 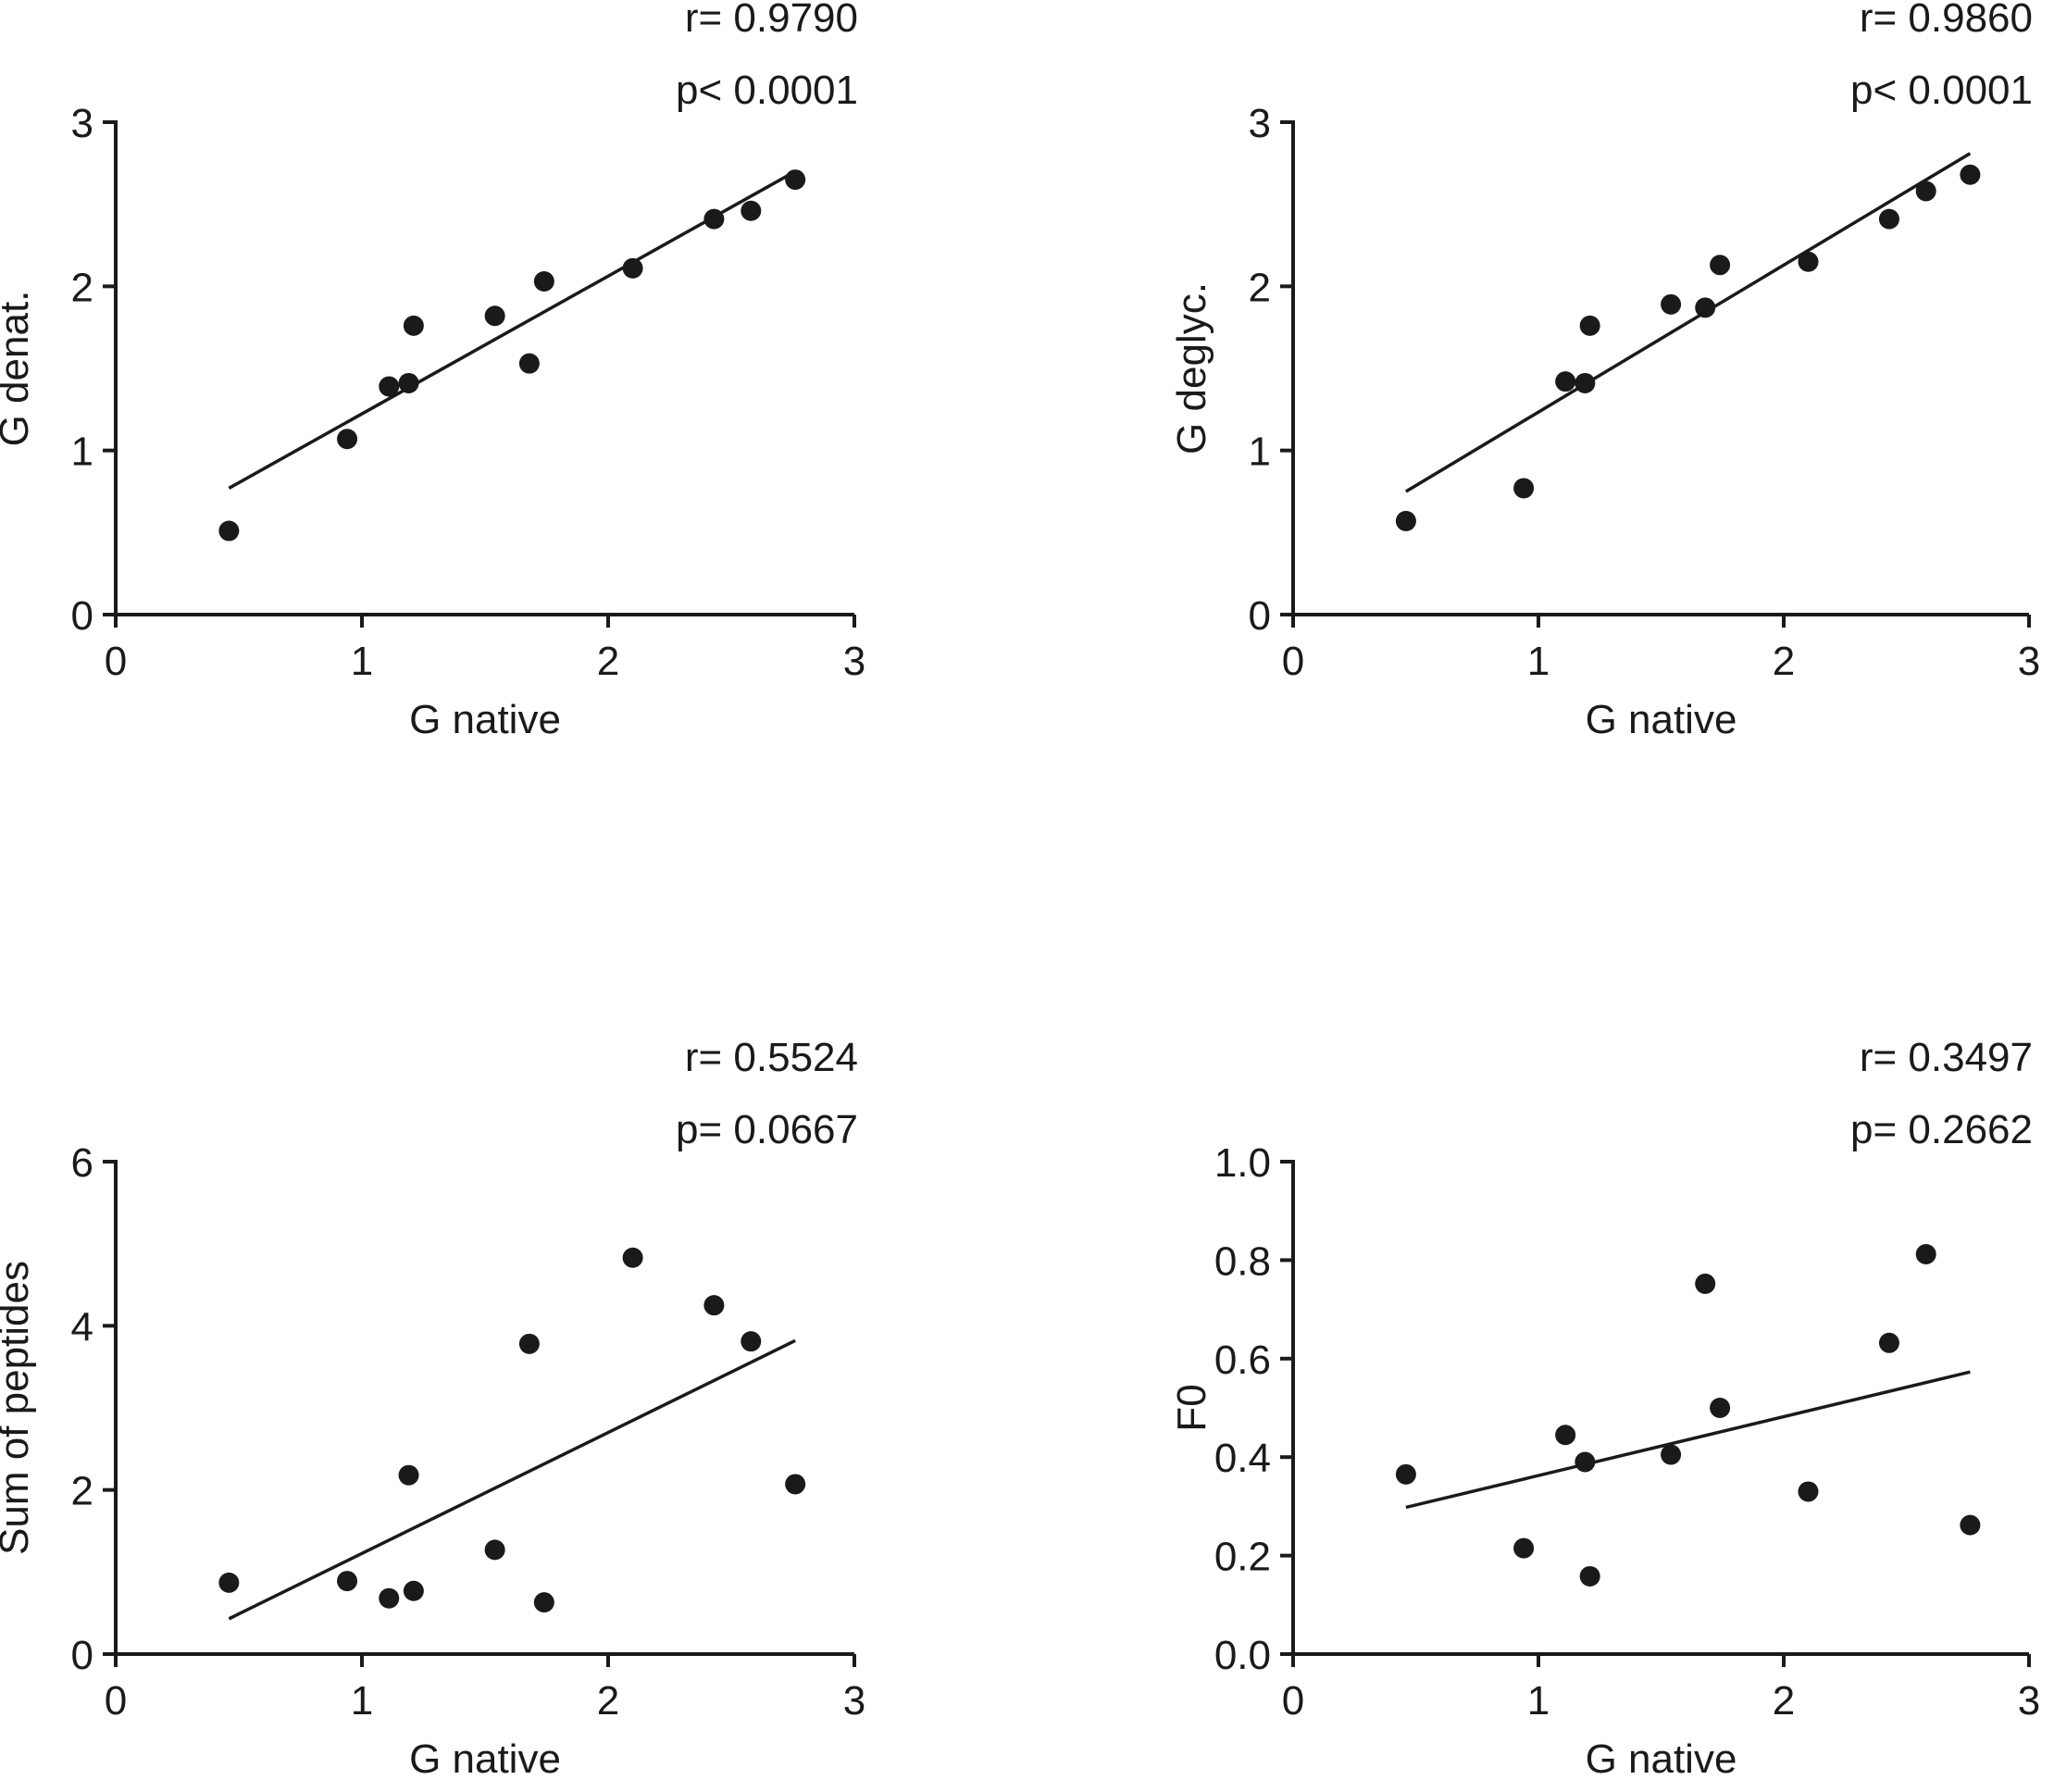 I want to click on y-tick-label: 0.4, so click(x=1242, y=1458).